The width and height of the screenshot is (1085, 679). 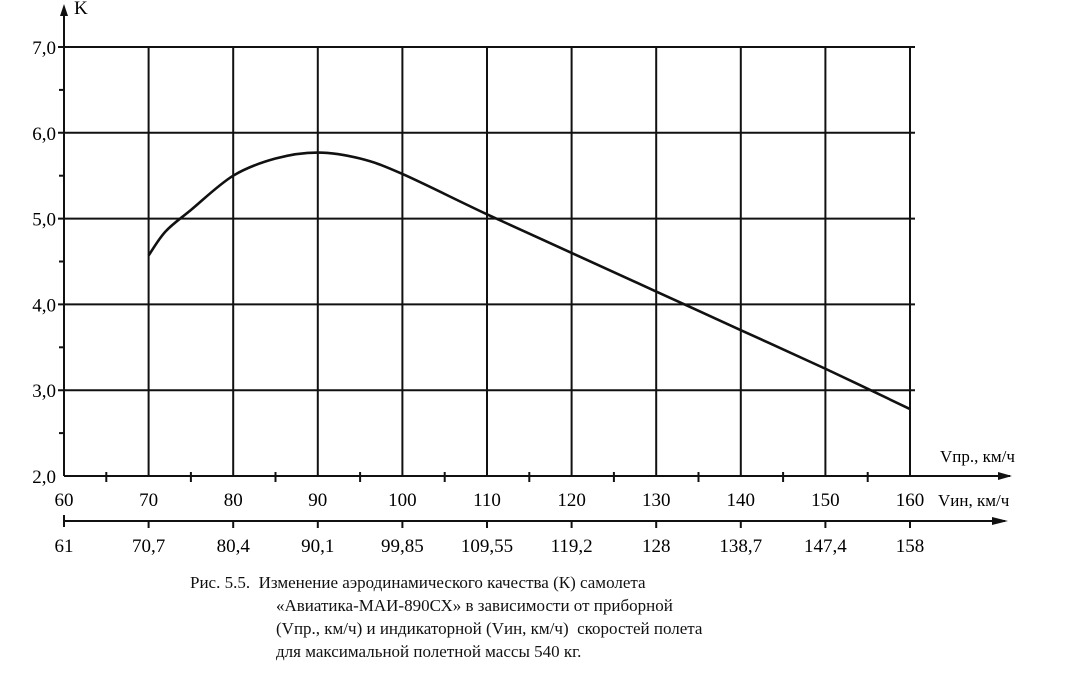 What do you see at coordinates (317, 546) in the screenshot?
I see `secondary-tick-label: 90,1` at bounding box center [317, 546].